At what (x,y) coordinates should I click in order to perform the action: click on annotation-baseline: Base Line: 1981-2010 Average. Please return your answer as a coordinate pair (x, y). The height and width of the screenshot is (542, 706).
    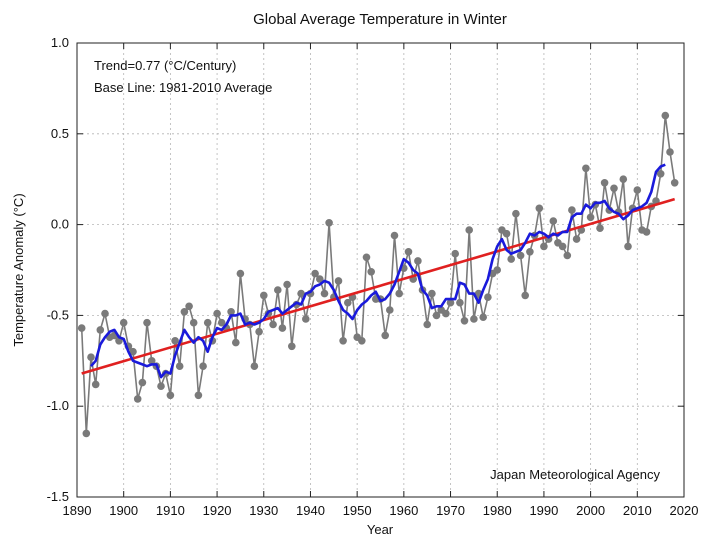
    Looking at the image, I should click on (183, 87).